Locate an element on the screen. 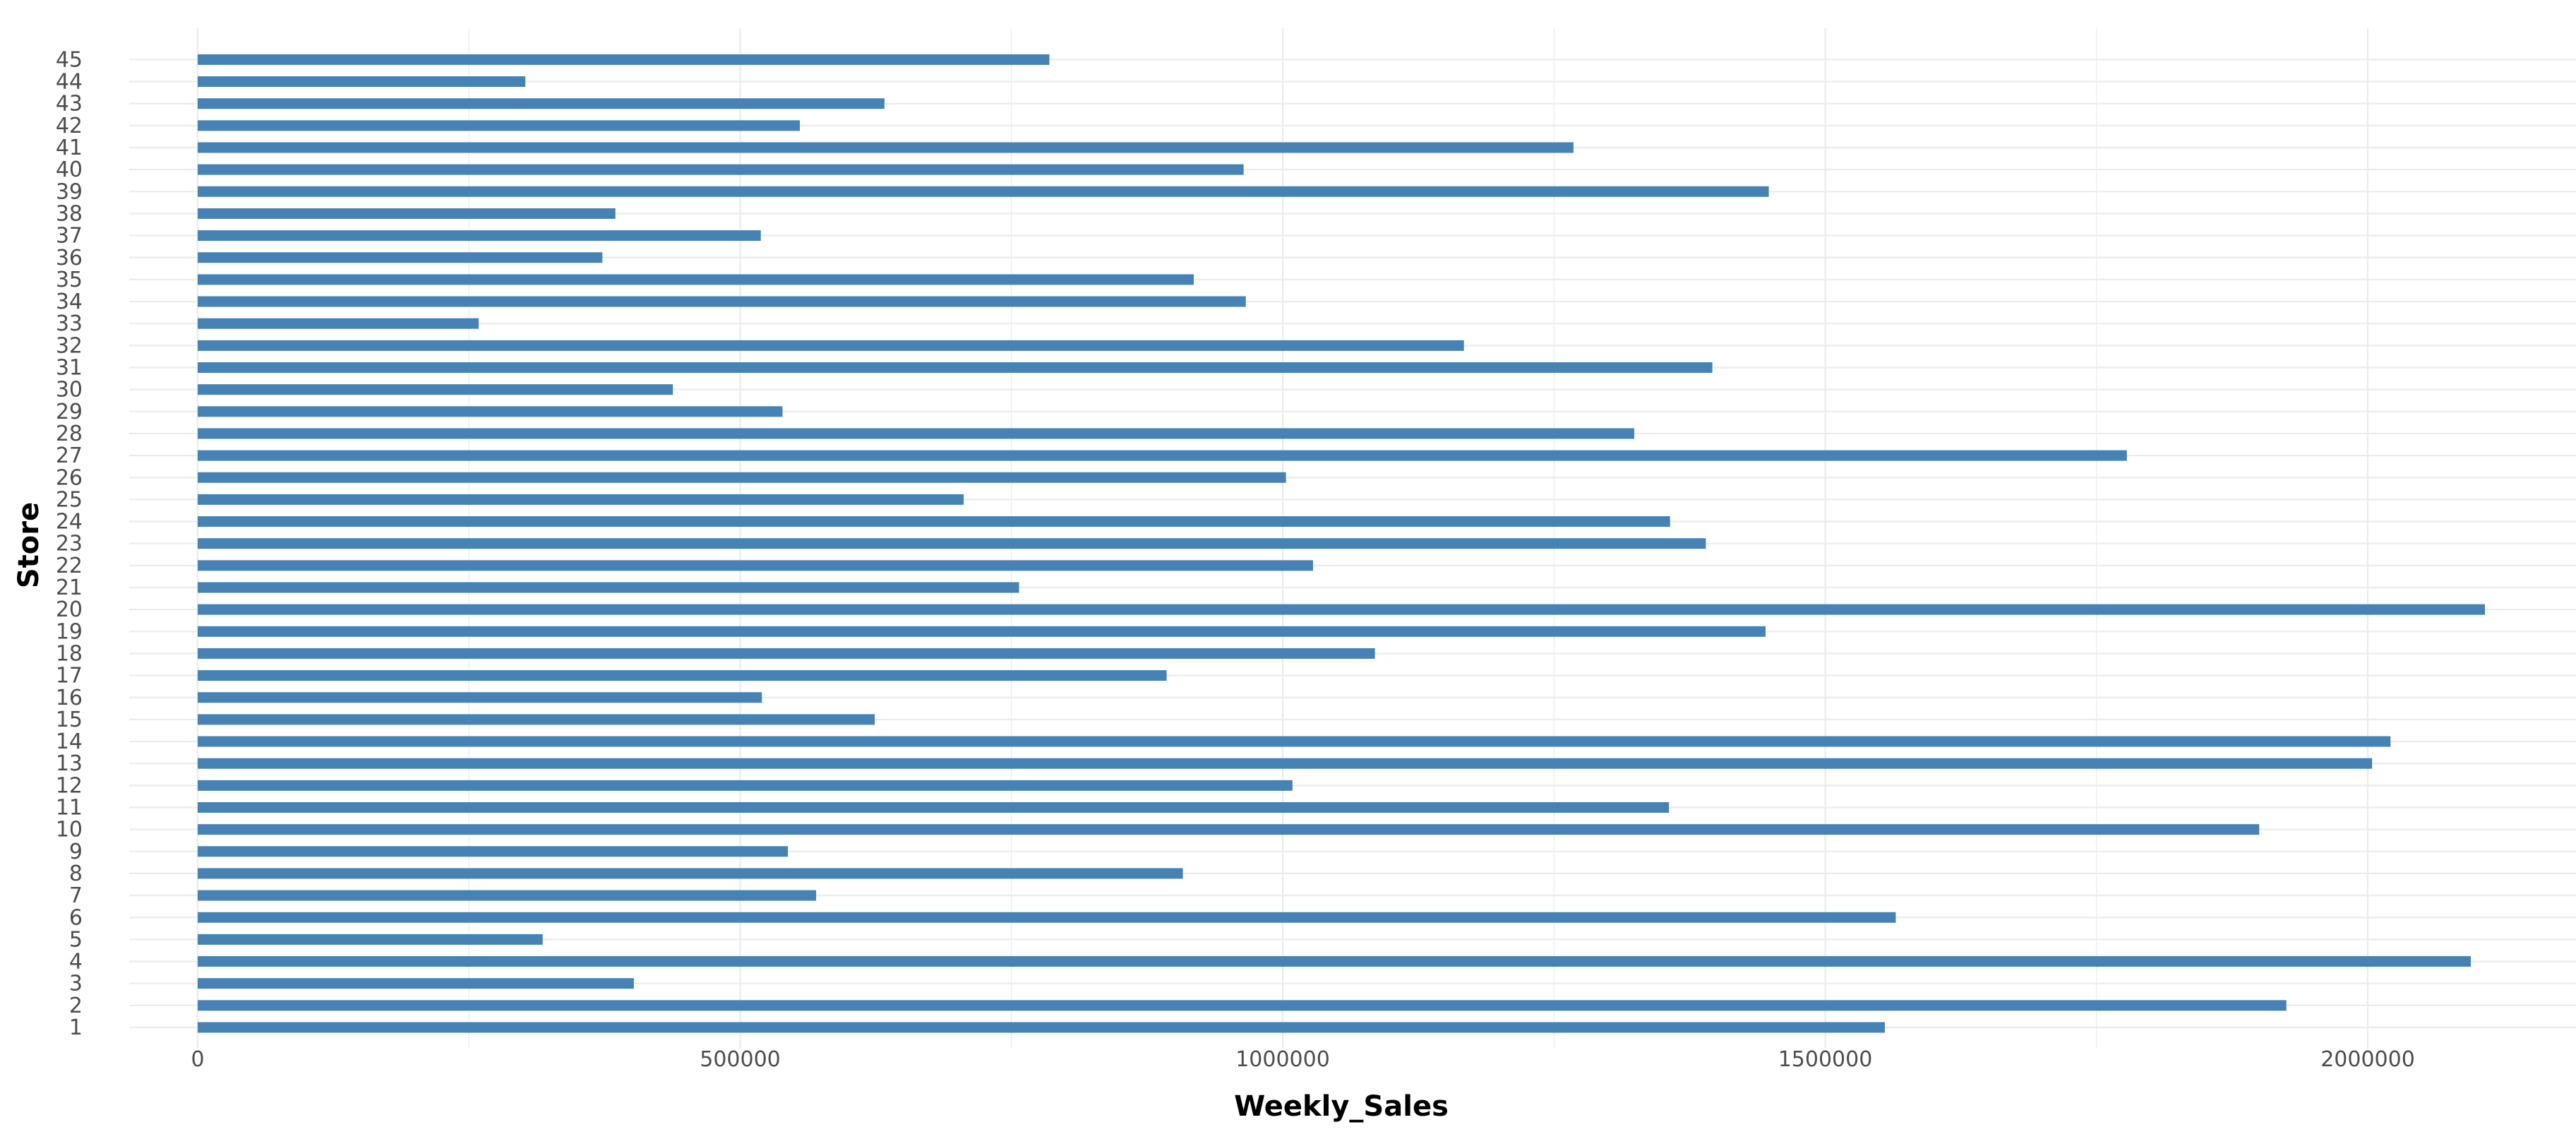  y-tick-label: 28 is located at coordinates (69, 434).